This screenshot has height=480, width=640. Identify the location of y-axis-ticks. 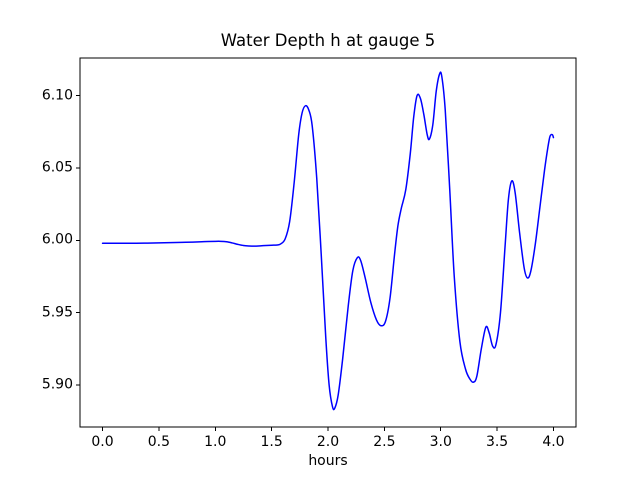
(78, 240).